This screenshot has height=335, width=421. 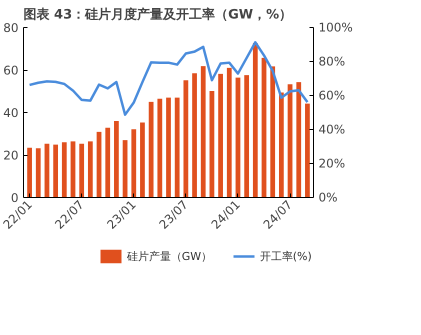 I want to click on y-tick-label: 0, so click(x=14, y=198).